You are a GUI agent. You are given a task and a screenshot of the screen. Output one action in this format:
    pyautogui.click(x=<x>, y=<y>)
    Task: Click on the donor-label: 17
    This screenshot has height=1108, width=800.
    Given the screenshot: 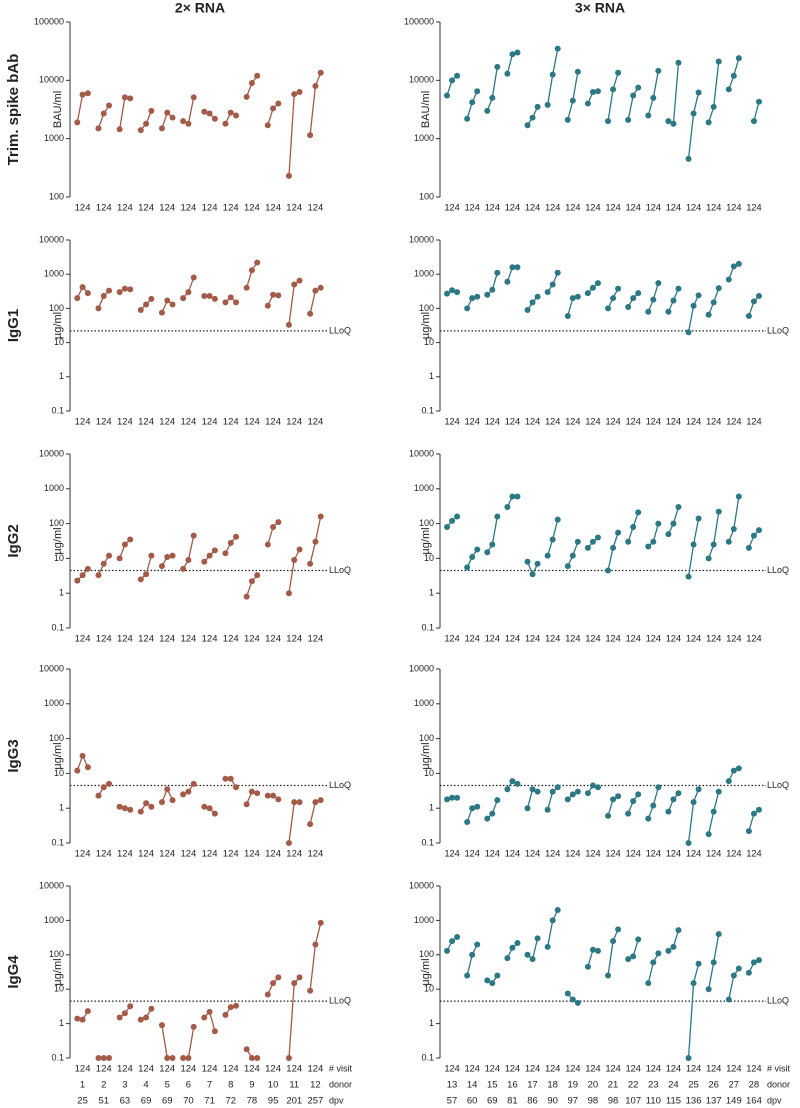 What is the action you would take?
    pyautogui.click(x=532, y=1085)
    